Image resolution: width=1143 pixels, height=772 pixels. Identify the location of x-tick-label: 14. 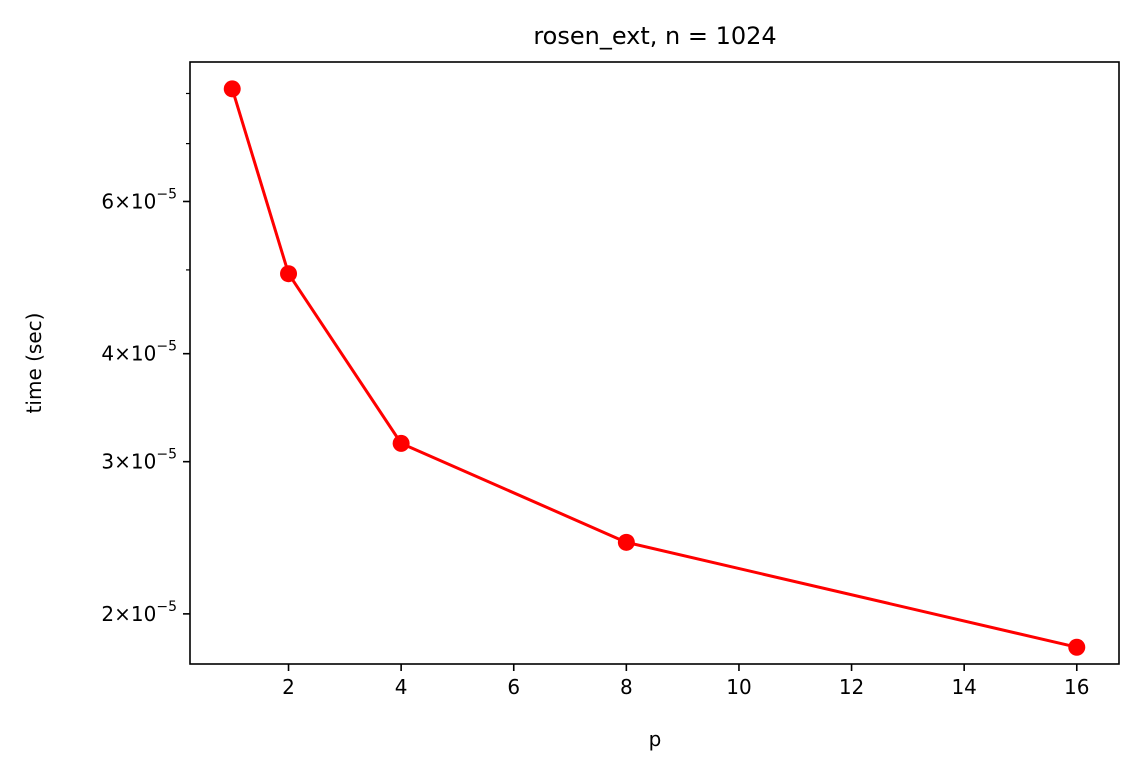
(963, 687).